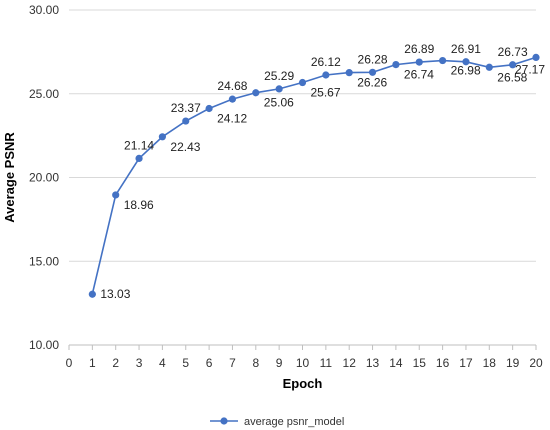  I want to click on data-label: 21.14, so click(139, 145).